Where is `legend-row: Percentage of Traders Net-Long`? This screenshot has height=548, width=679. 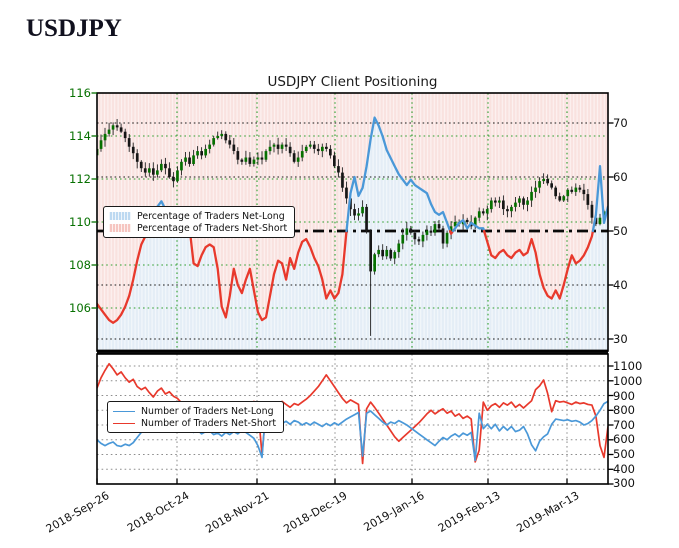
legend-row: Percentage of Traders Net-Long is located at coordinates (198, 216).